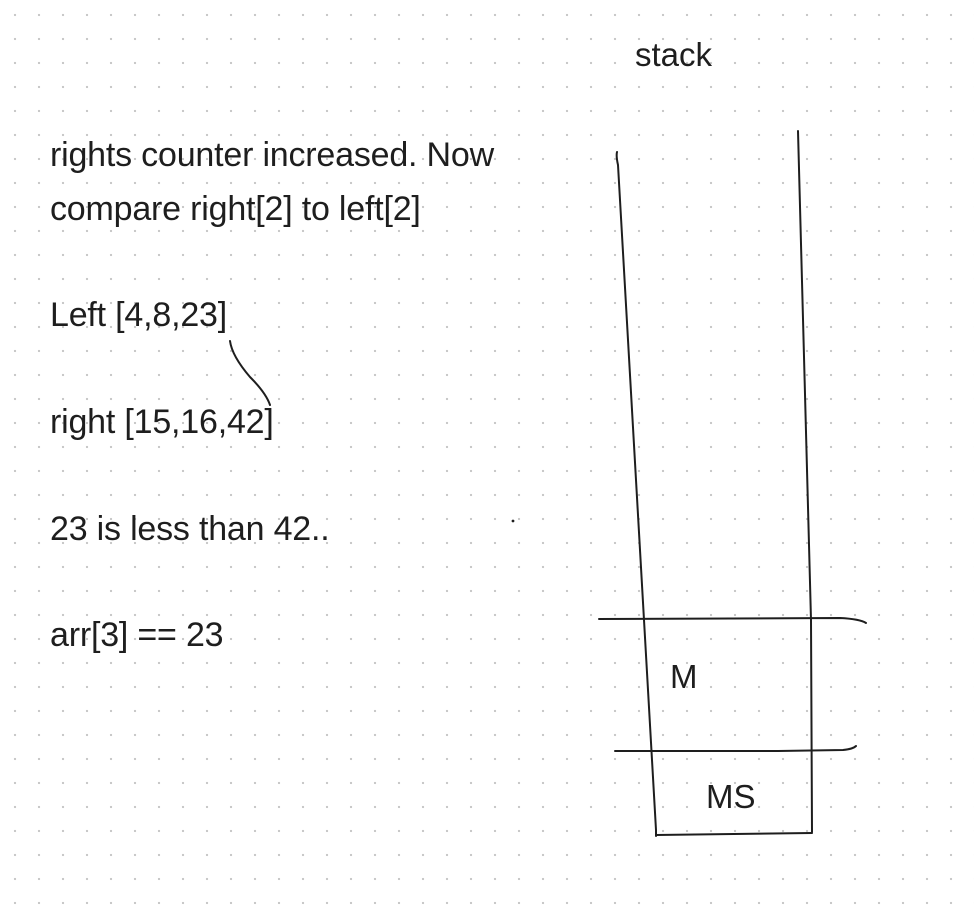 Image resolution: width=974 pixels, height=916 pixels. I want to click on stack-bottom, so click(734, 834).